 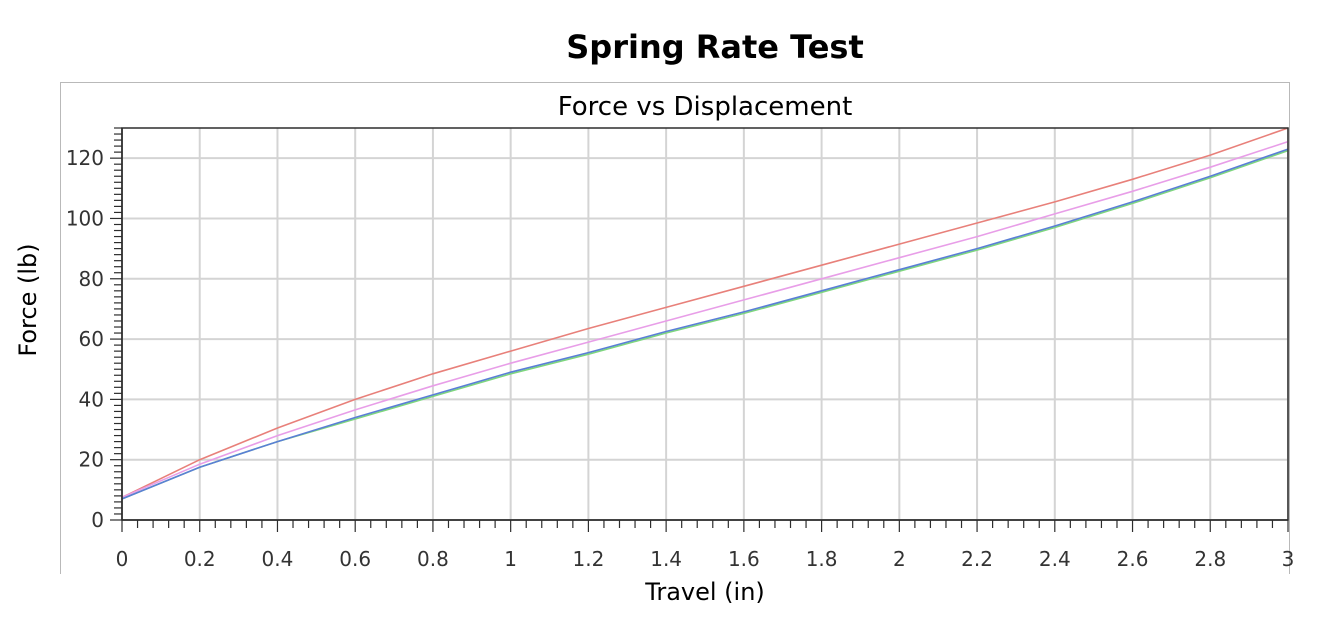 I want to click on y-tick-label: 60, so click(x=91, y=339).